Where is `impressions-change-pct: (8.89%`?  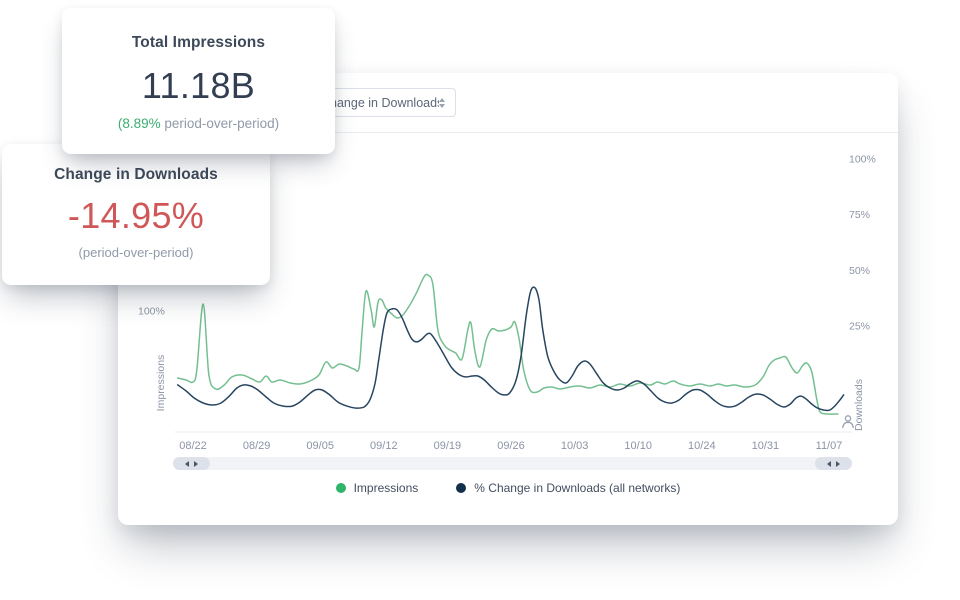
impressions-change-pct: (8.89% is located at coordinates (139, 123).